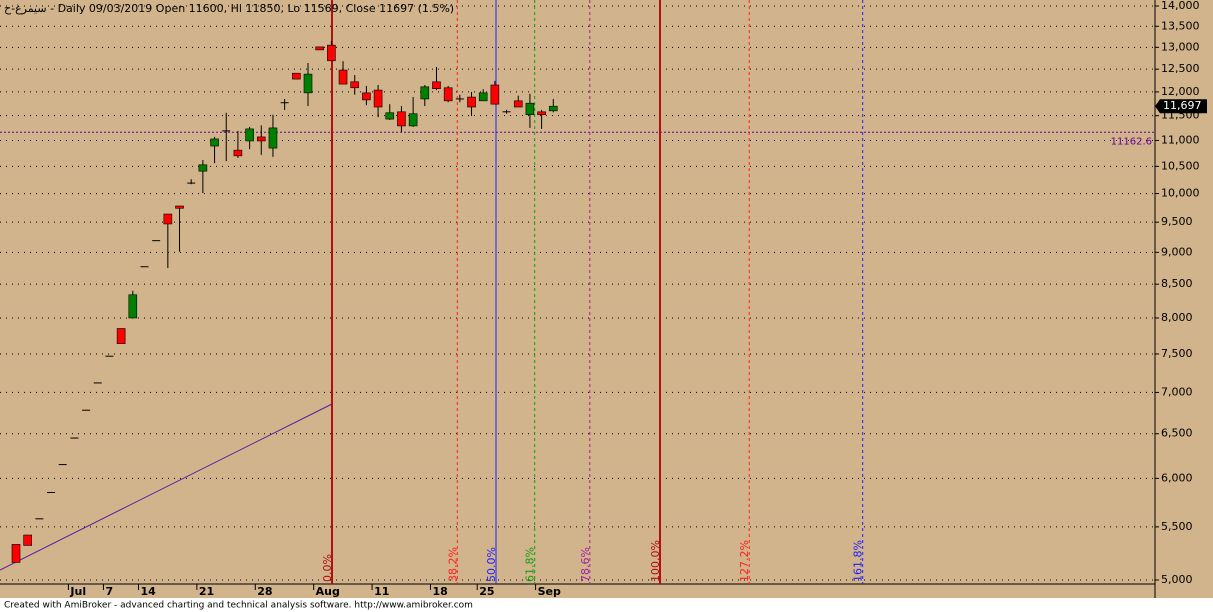 The image size is (1213, 612). I want to click on y-tick-label: 10,500, so click(1180, 165).